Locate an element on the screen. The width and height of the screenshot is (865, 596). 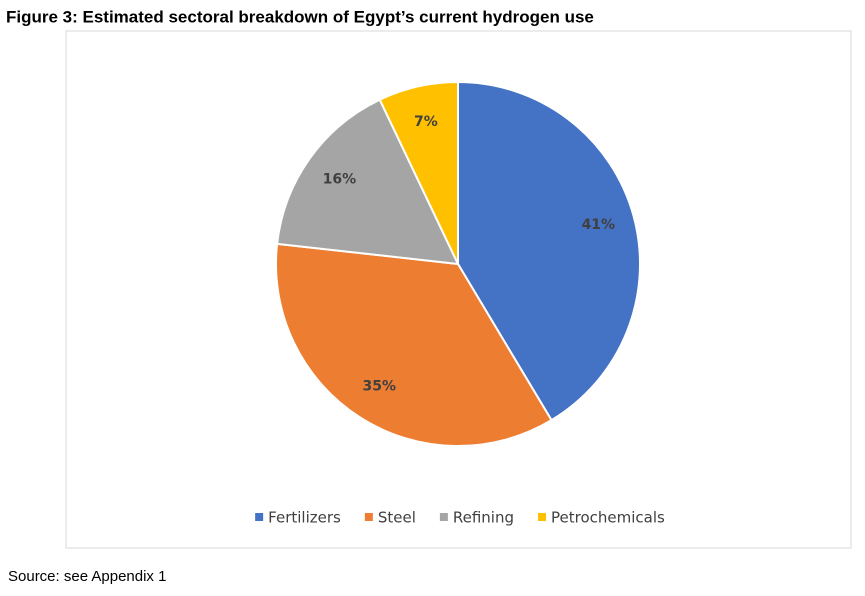
legend-label: Steel is located at coordinates (397, 518).